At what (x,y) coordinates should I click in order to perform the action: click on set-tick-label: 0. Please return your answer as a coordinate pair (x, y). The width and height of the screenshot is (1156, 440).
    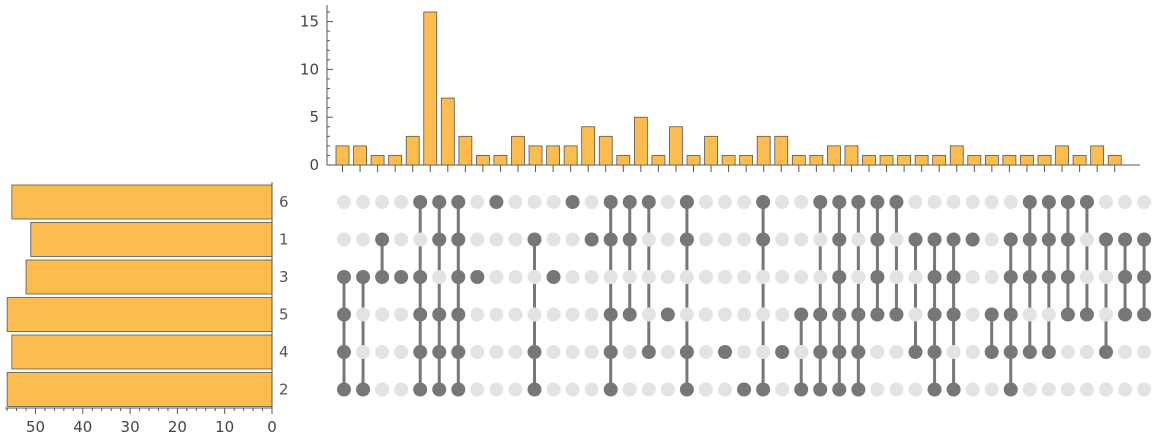
    Looking at the image, I should click on (272, 427).